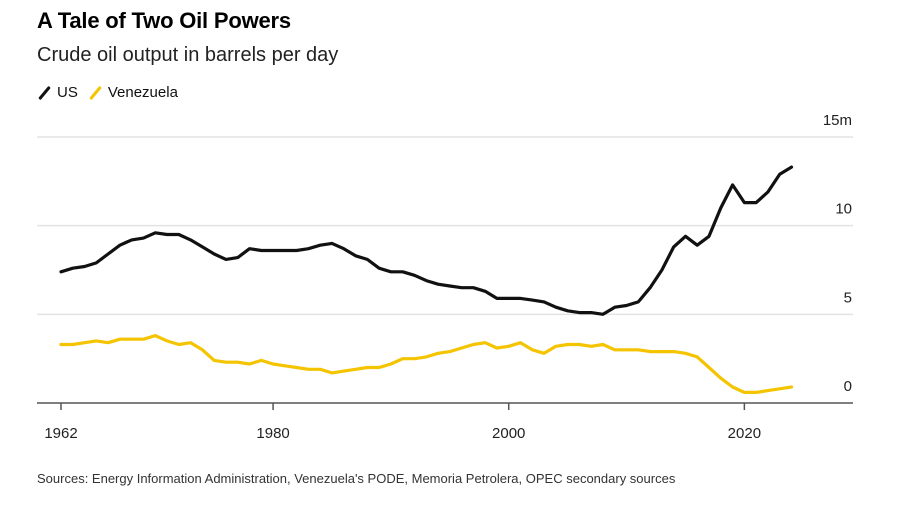 Image resolution: width=900 pixels, height=508 pixels. I want to click on legend-label-us: US, so click(67, 92).